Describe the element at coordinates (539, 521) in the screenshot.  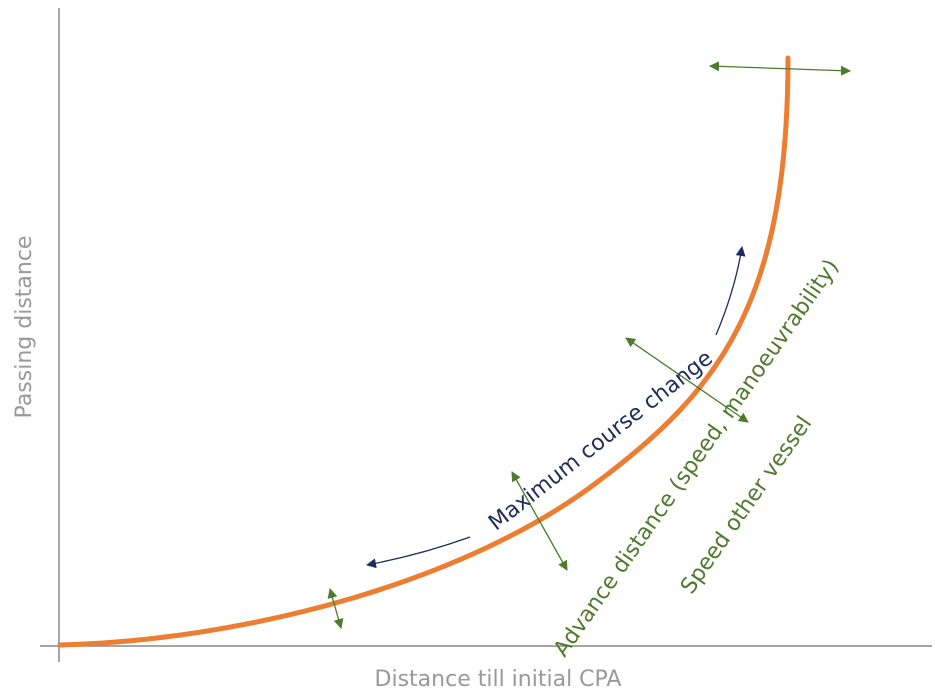
I see `green-arrow-lower-mid` at that location.